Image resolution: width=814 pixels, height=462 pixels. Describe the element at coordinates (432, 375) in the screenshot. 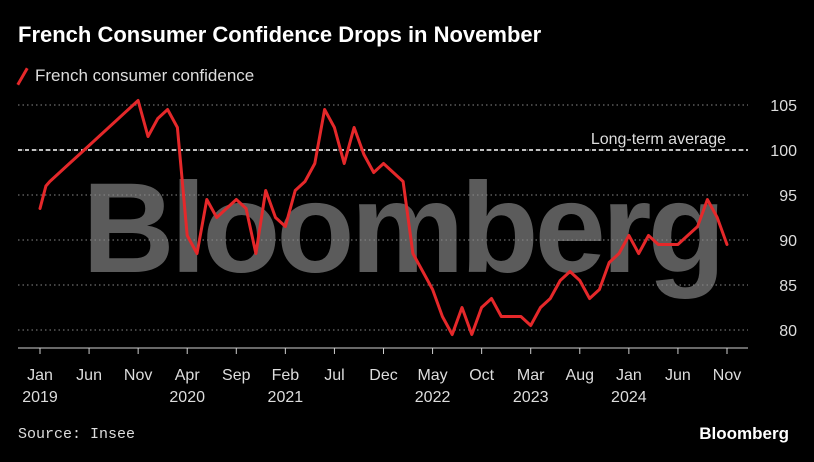

I see `x-tick-label: May` at that location.